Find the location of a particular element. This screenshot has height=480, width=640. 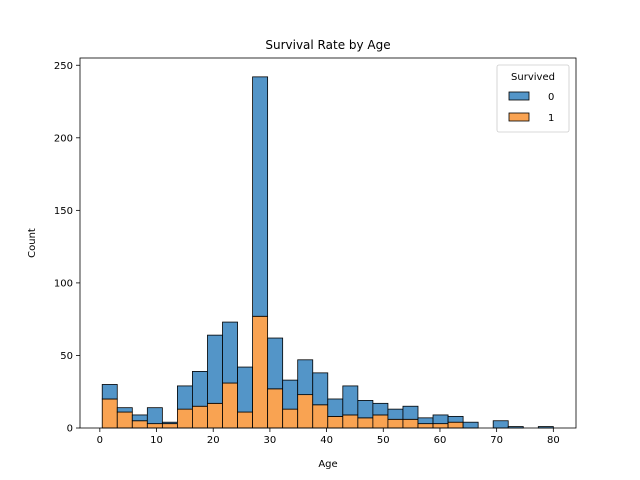

x-tick-label: 50 is located at coordinates (383, 440).